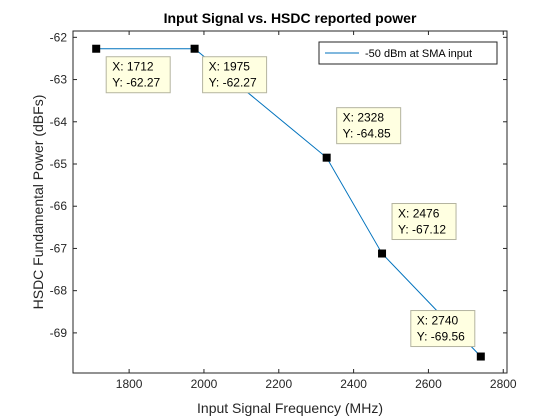 This screenshot has width=560, height=420. What do you see at coordinates (59, 248) in the screenshot?
I see `y-tick-label: -67` at bounding box center [59, 248].